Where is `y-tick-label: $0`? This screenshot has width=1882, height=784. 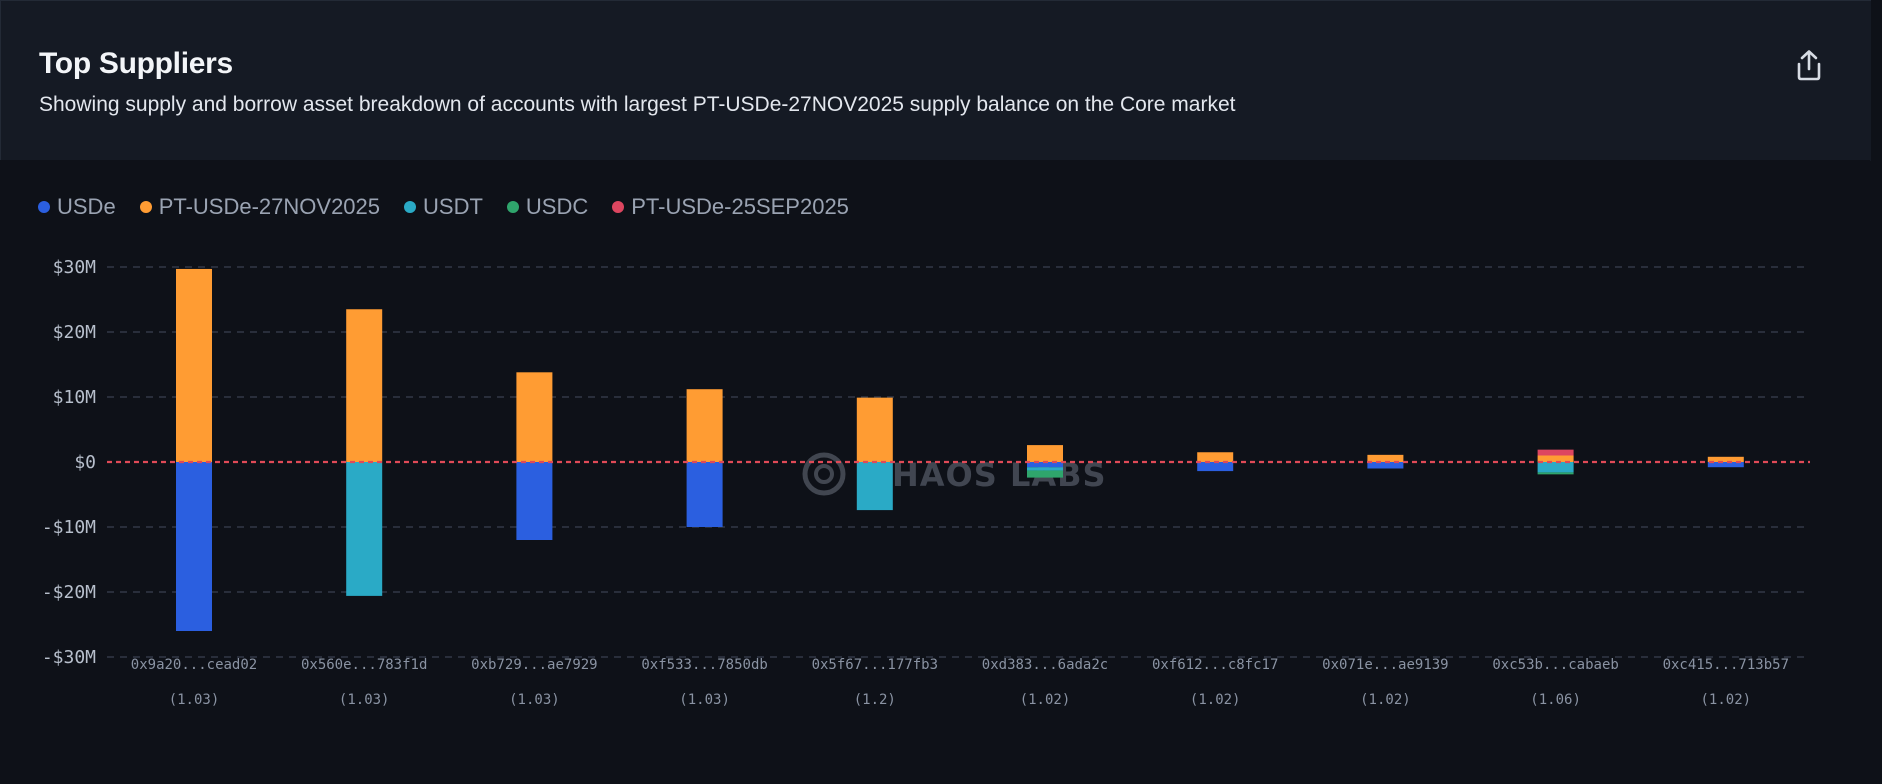 y-tick-label: $0 is located at coordinates (85, 462).